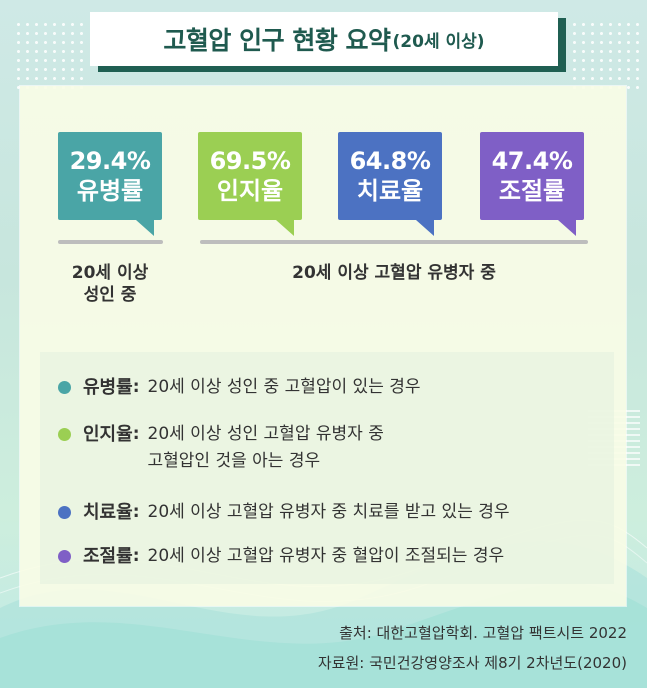  What do you see at coordinates (438, 41) in the screenshot?
I see `title-sub: (20세 이상)` at bounding box center [438, 41].